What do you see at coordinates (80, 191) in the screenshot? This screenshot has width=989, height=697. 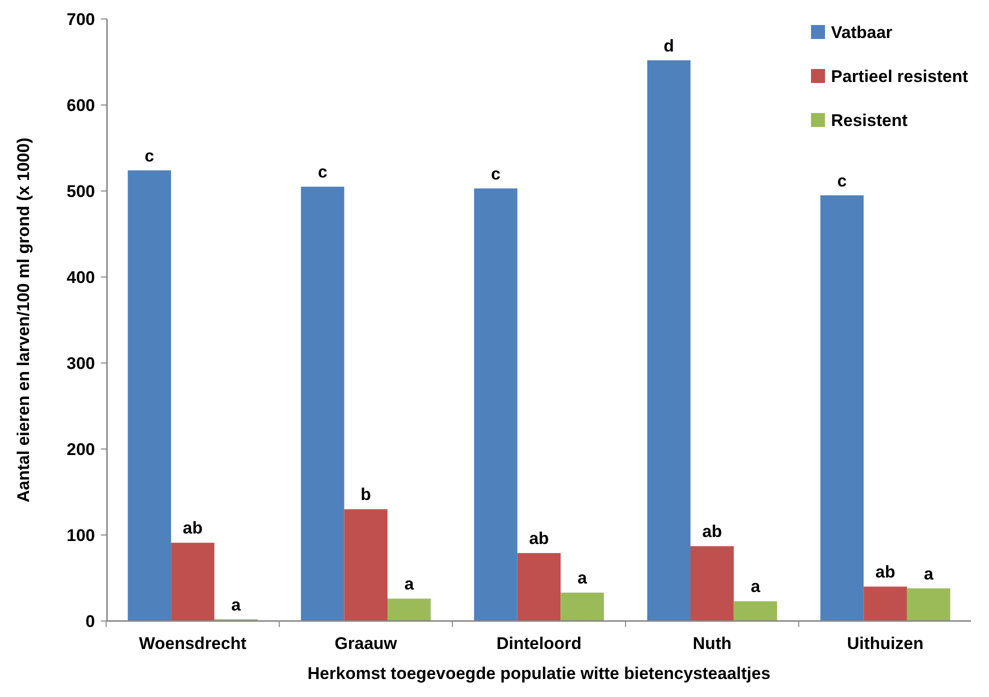 I see `y-tick-label: 500` at bounding box center [80, 191].